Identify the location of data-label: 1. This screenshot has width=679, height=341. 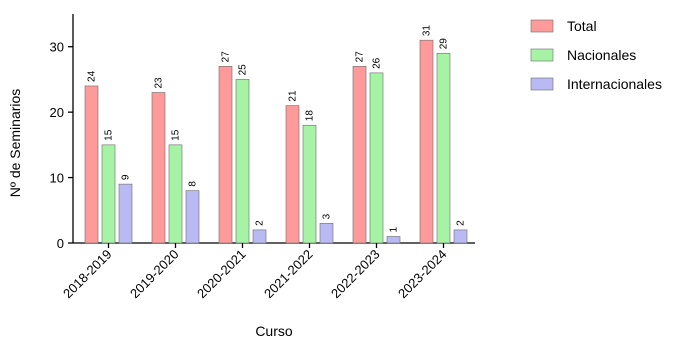
(394, 229).